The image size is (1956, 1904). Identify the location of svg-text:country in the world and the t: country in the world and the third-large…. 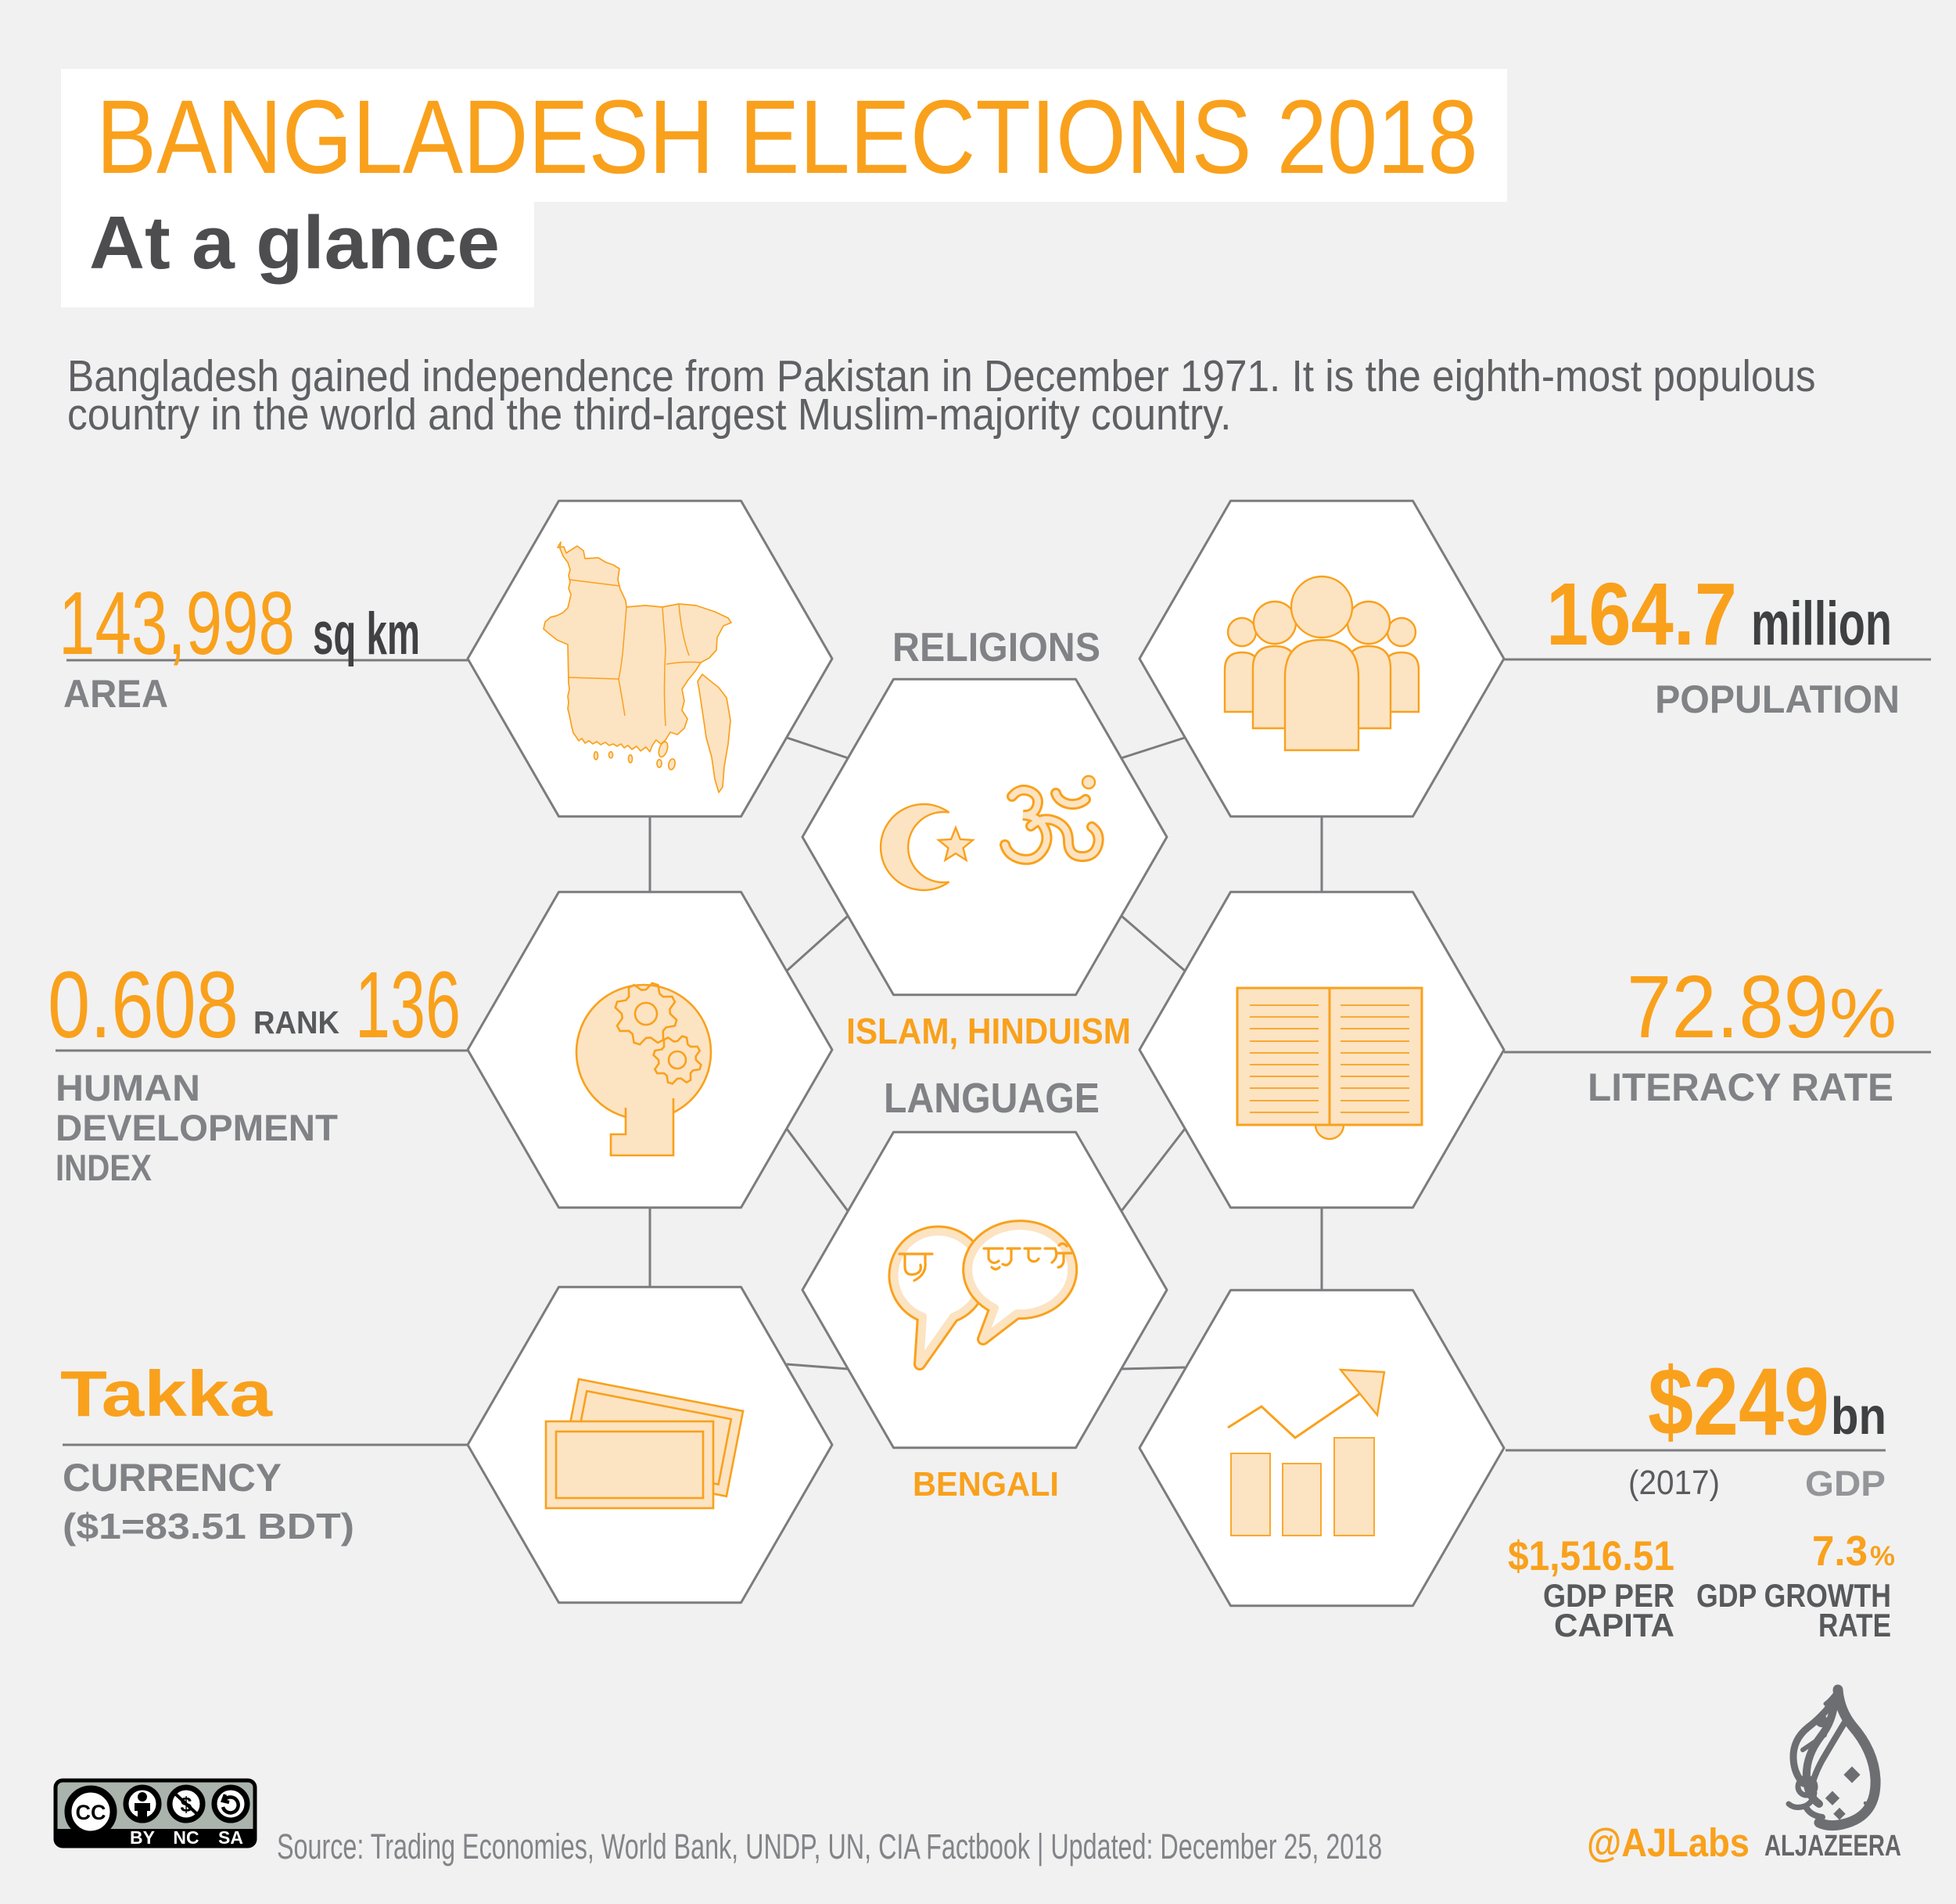
(649, 415).